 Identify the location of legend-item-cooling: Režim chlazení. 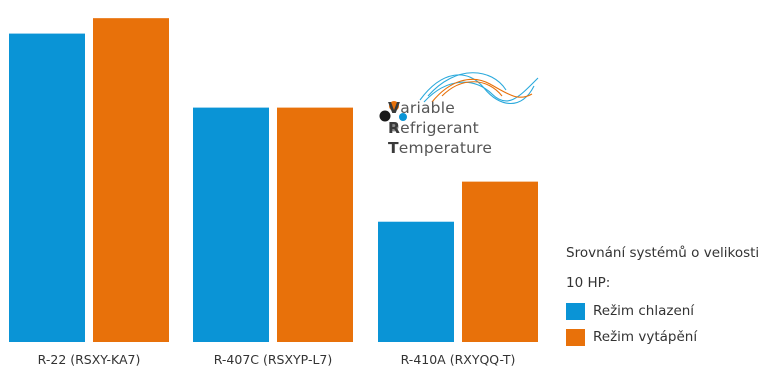
(666, 311).